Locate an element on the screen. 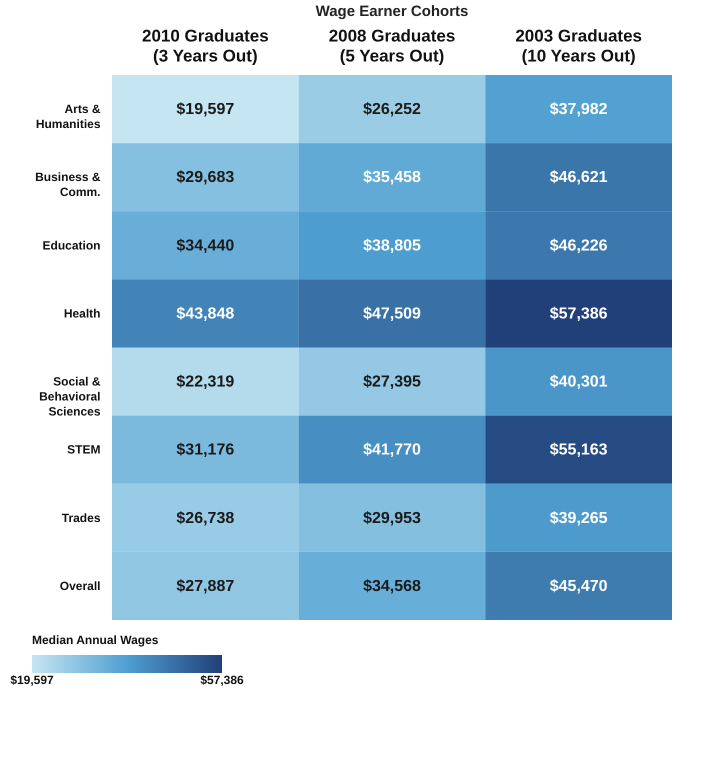 The width and height of the screenshot is (704, 761). y-tick-label: Education is located at coordinates (71, 245).